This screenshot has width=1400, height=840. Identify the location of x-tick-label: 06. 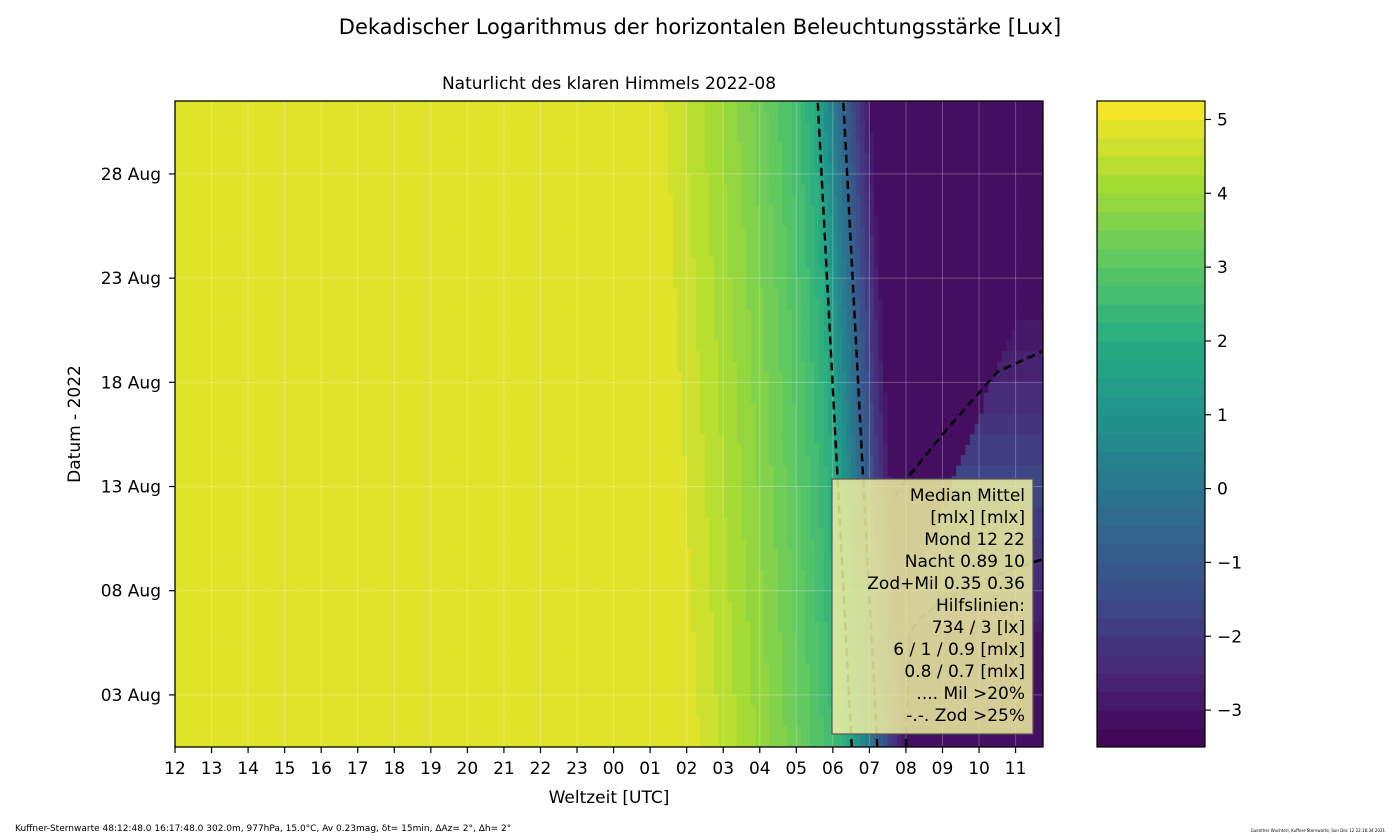
(833, 769).